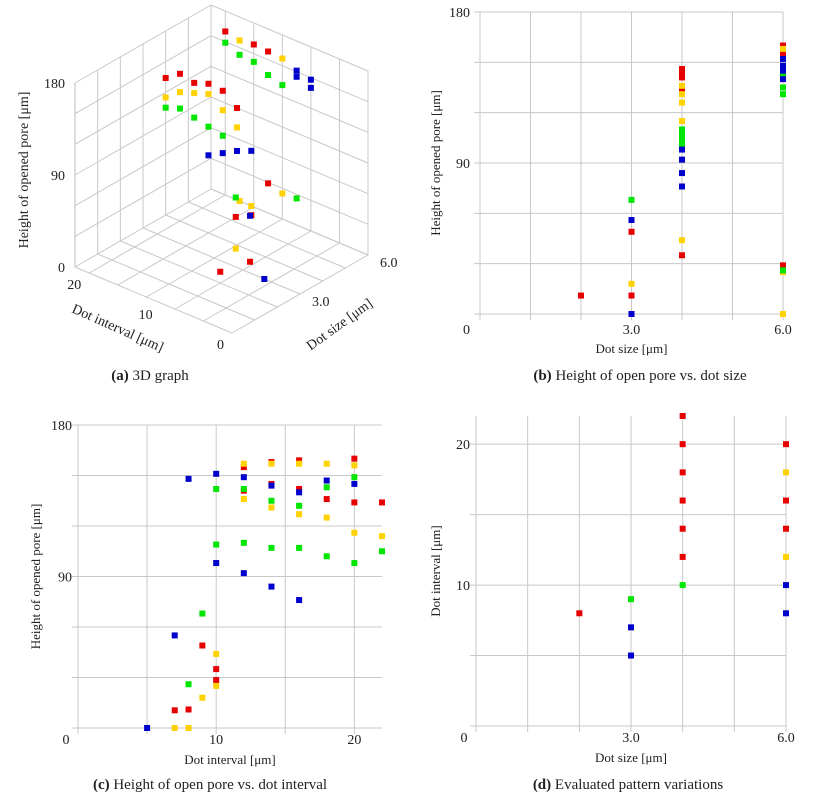  I want to click on y-axis-label: Height of opened pore [μm], so click(35, 577).